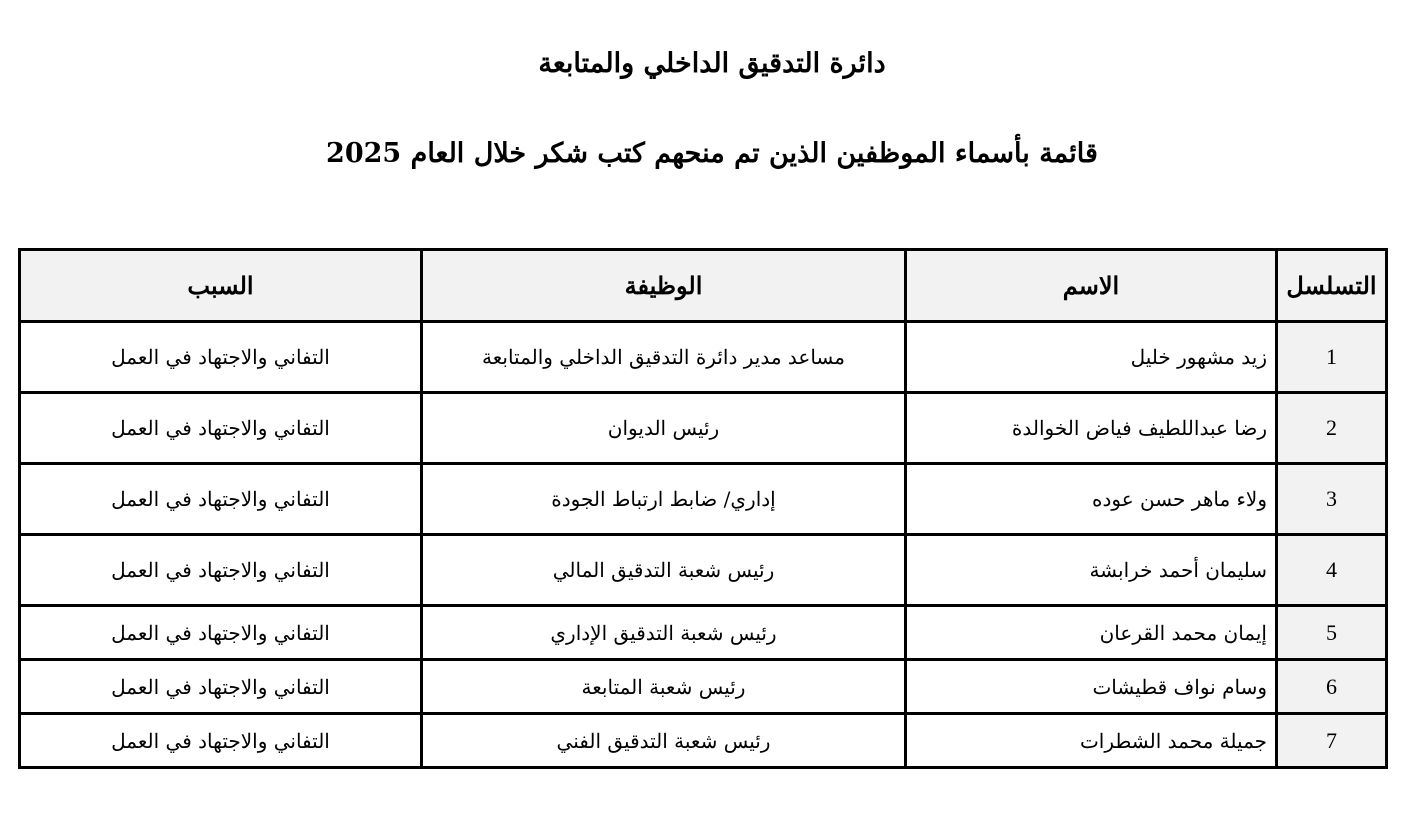 The image size is (1424, 813). What do you see at coordinates (1091, 740) in the screenshot?
I see `cell-name: جميلة محمد الشطرات` at bounding box center [1091, 740].